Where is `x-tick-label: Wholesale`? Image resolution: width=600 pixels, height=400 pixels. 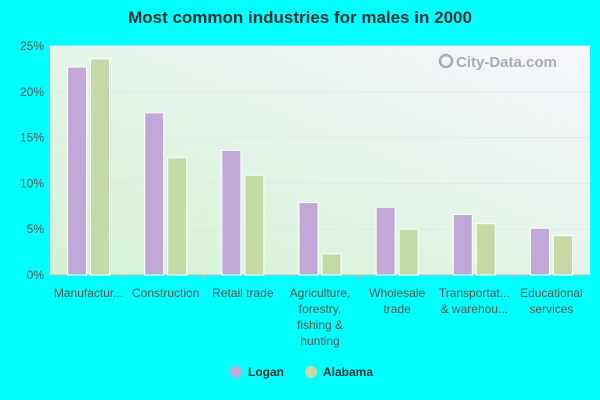
x-tick-label: Wholesale is located at coordinates (397, 293).